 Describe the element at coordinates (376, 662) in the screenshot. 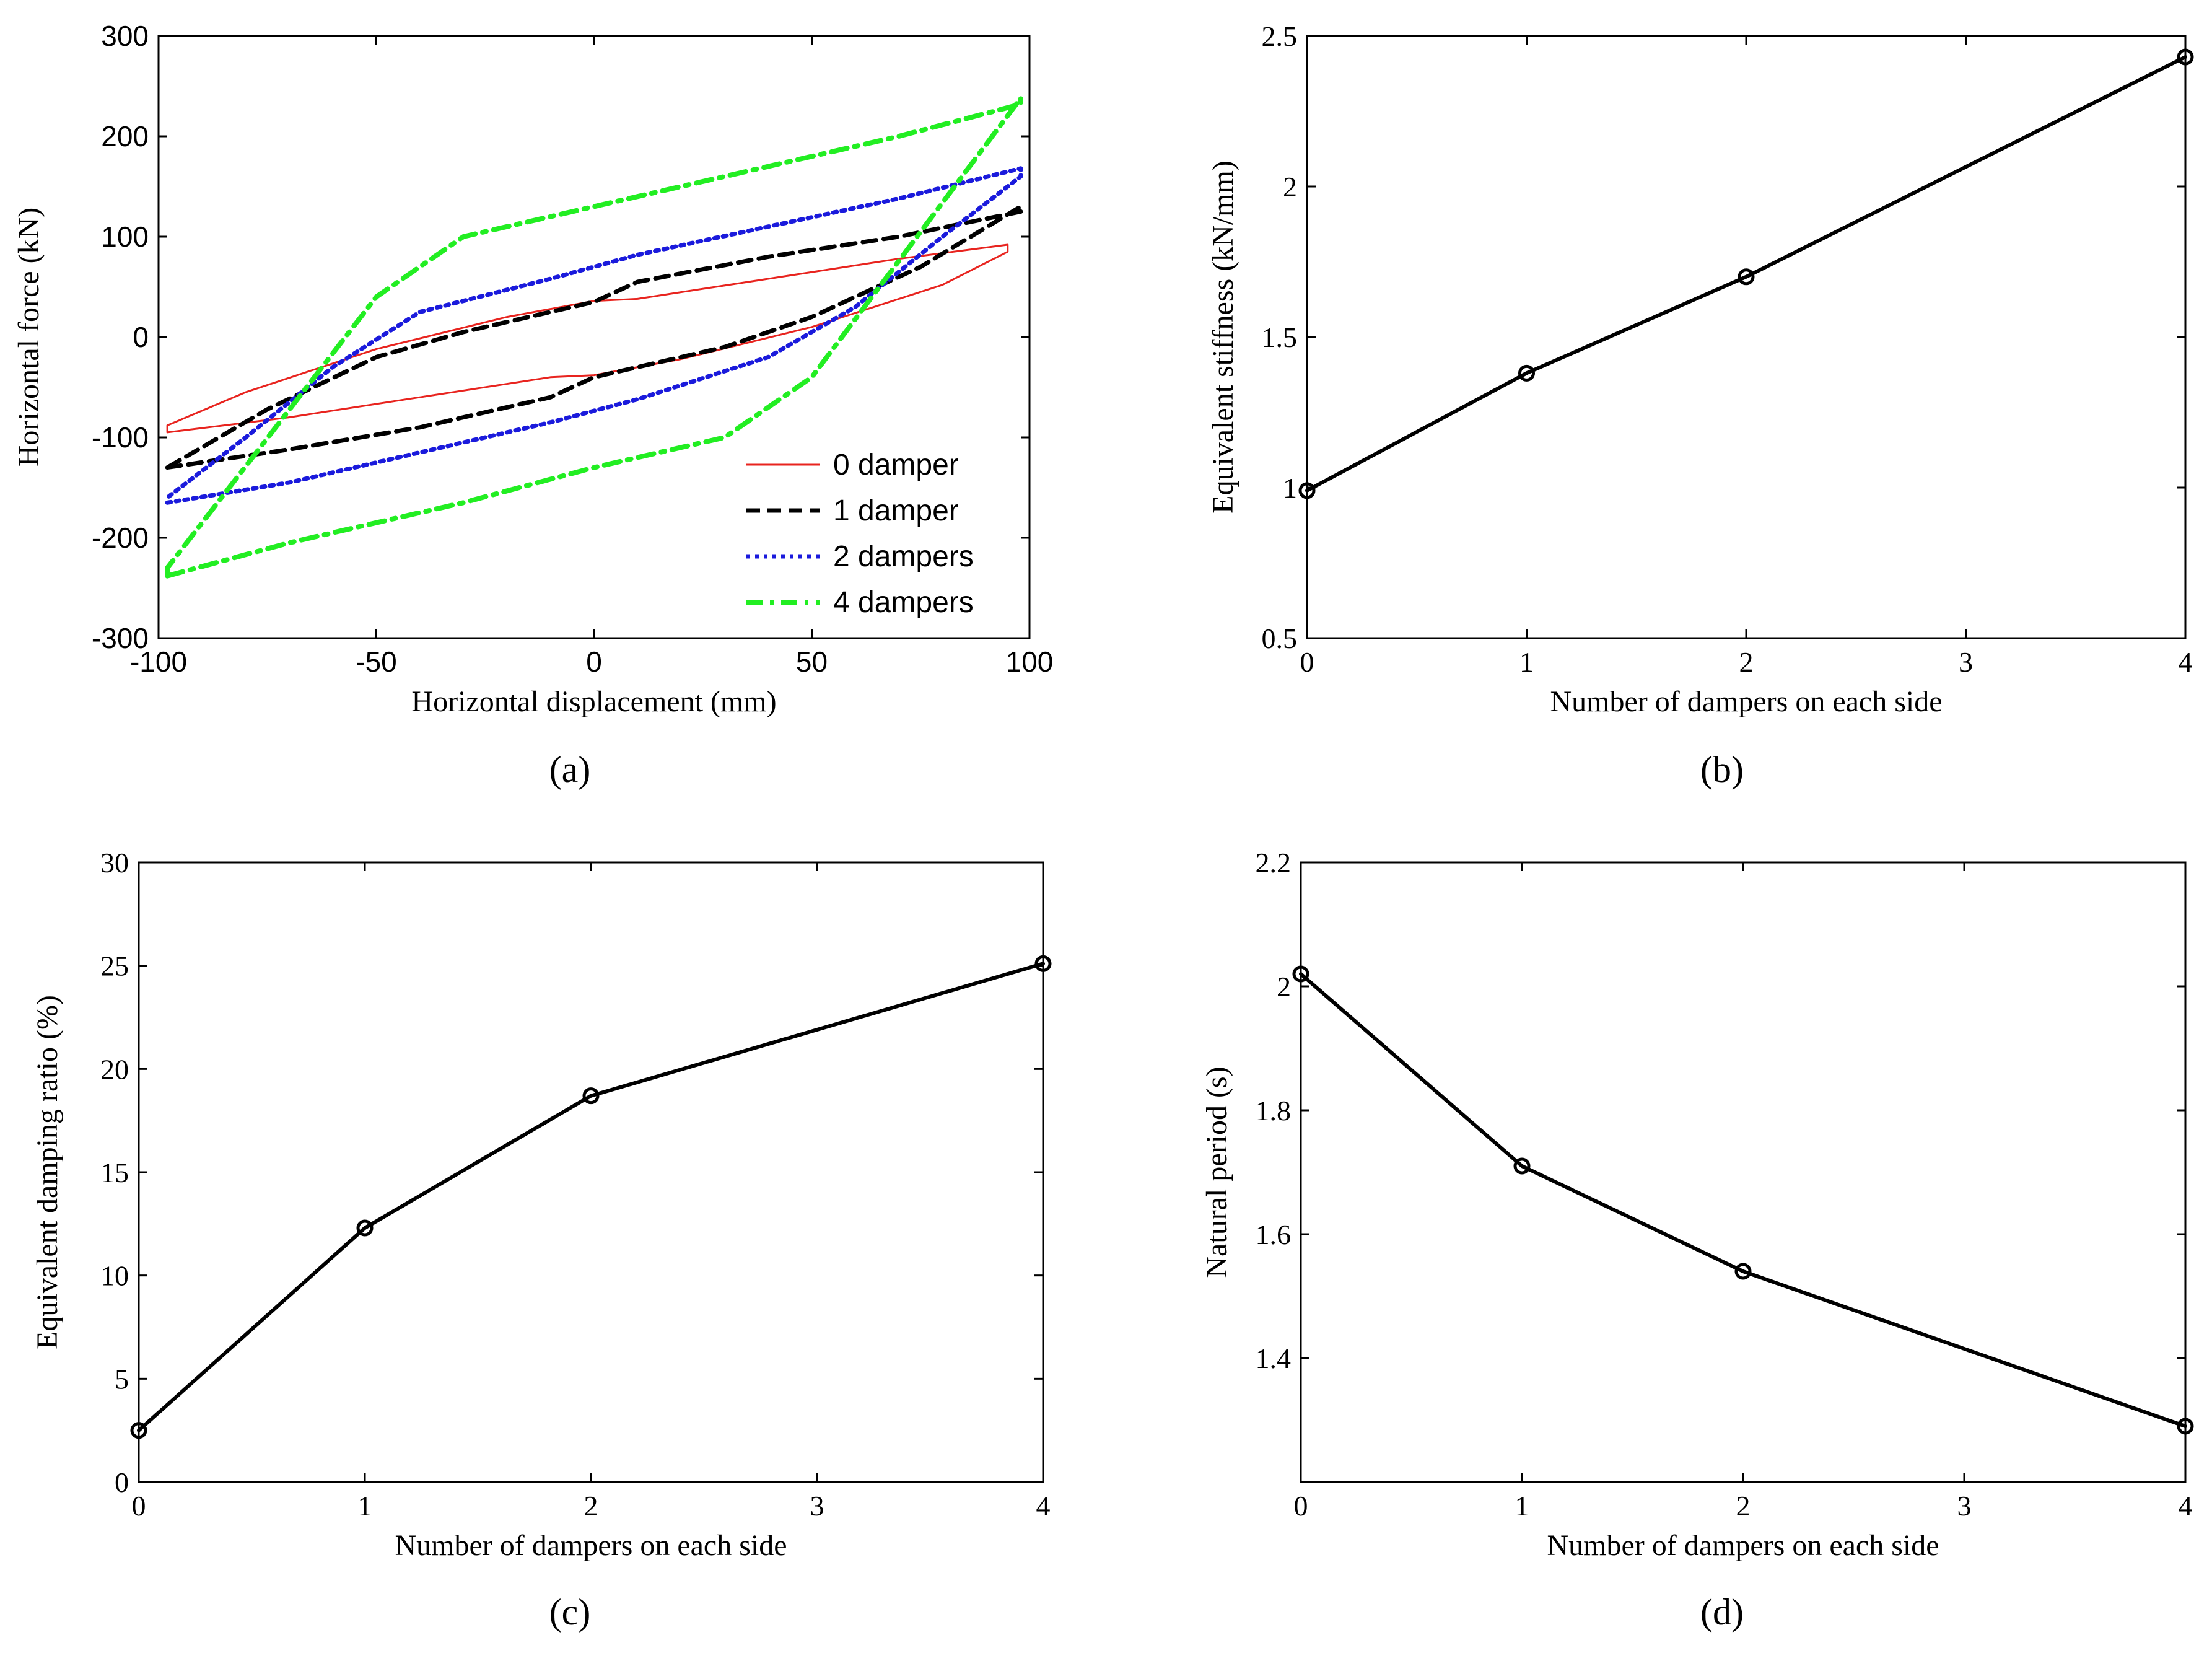

I see `x-tick-label: -50` at that location.